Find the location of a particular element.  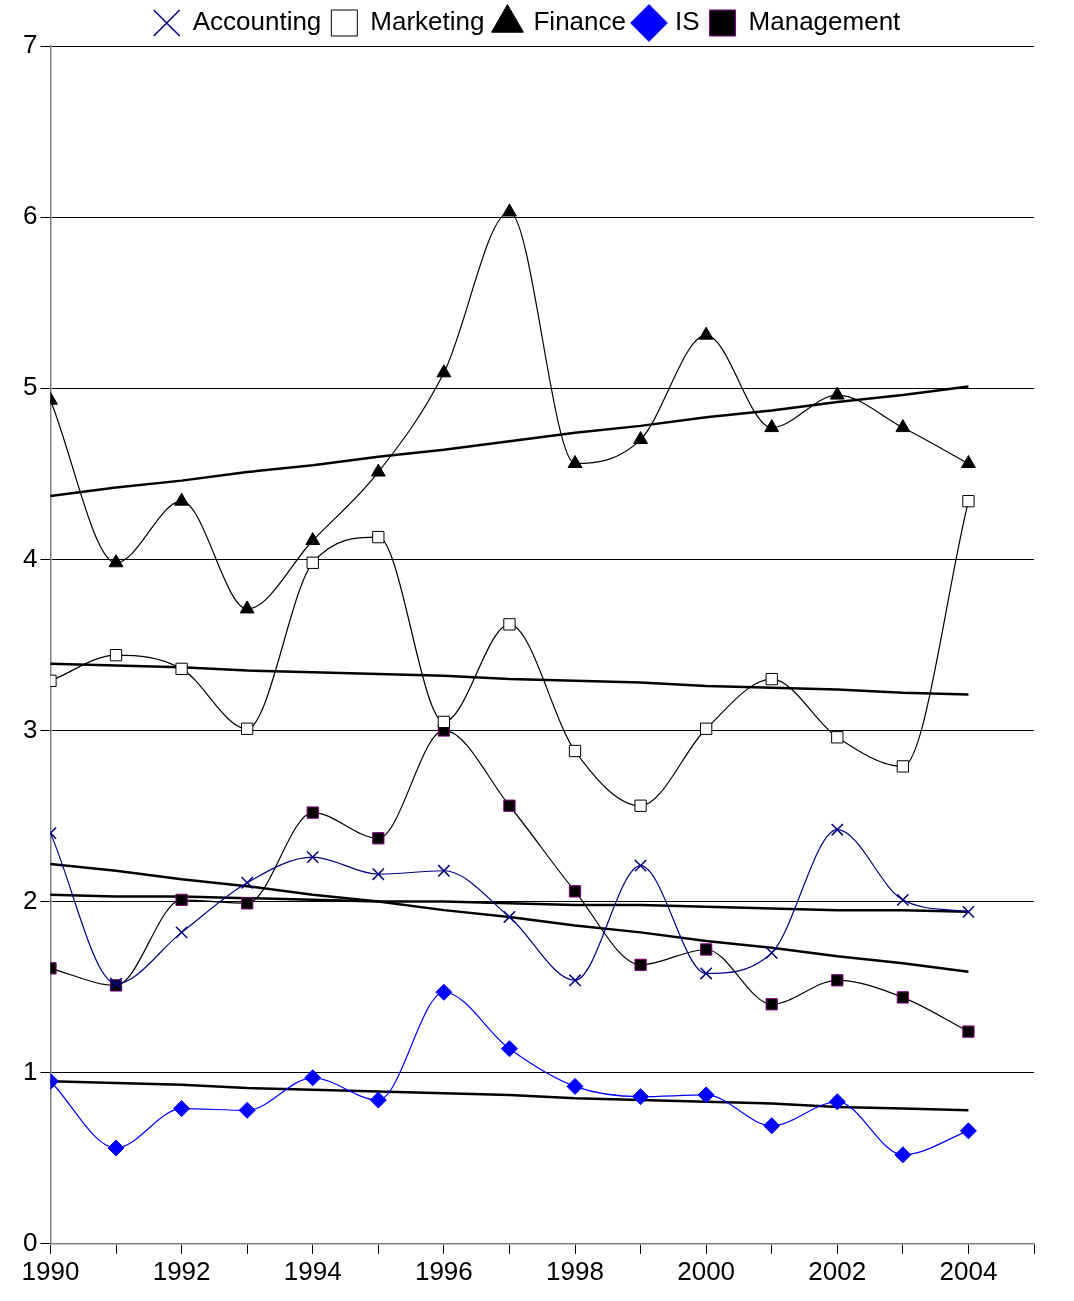

y-tick-label: 3 is located at coordinates (30, 728).